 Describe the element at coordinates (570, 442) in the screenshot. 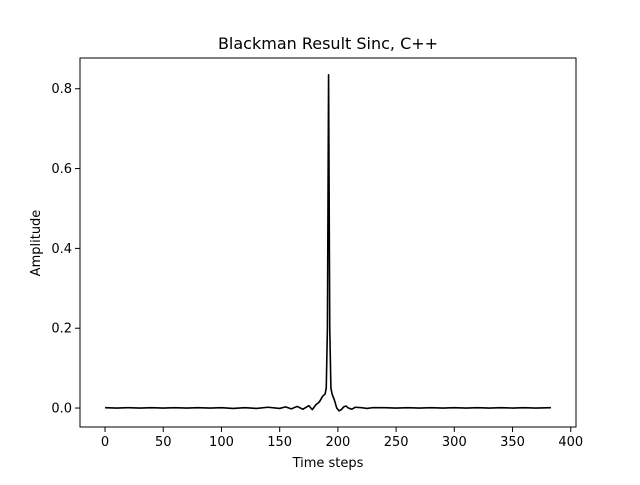

I see `x-tick-label: 400` at that location.